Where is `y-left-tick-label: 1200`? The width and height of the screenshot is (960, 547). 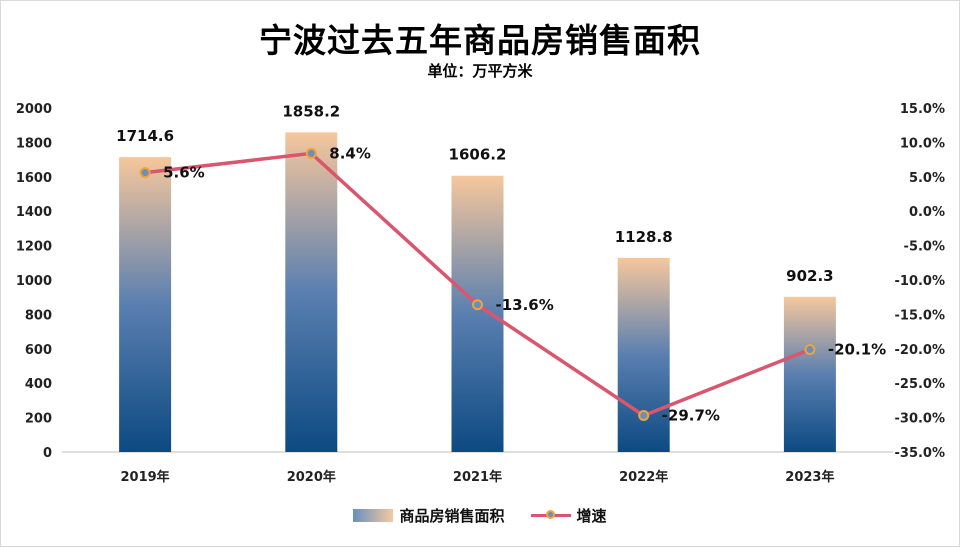 y-left-tick-label: 1200 is located at coordinates (34, 247).